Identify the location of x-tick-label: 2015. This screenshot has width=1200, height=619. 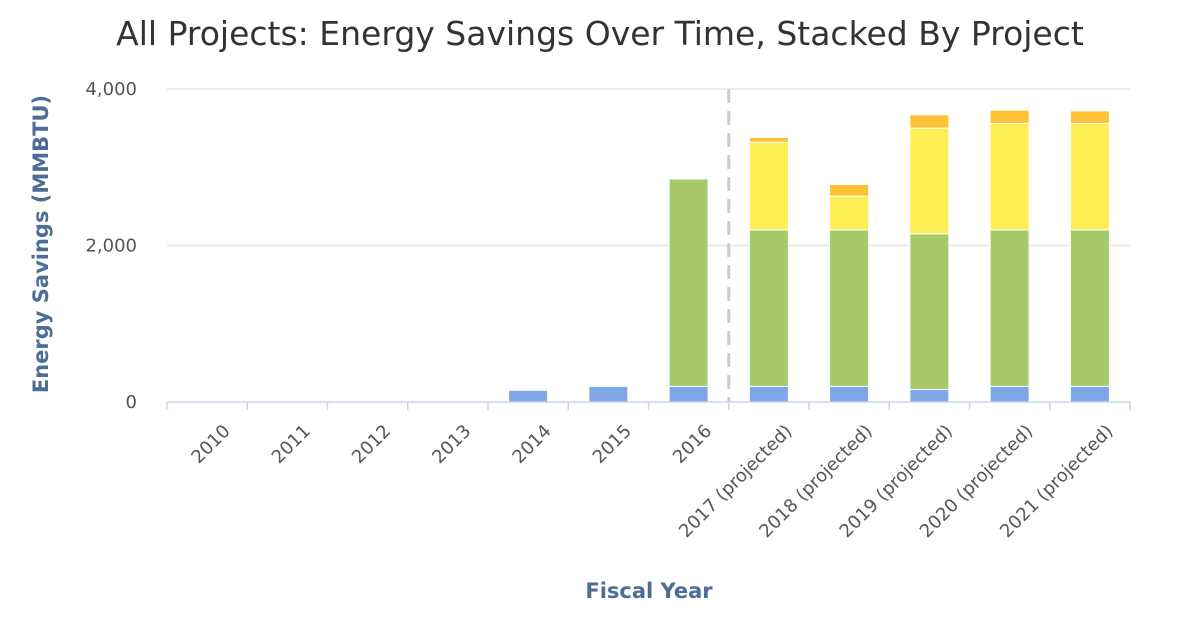
(612, 444).